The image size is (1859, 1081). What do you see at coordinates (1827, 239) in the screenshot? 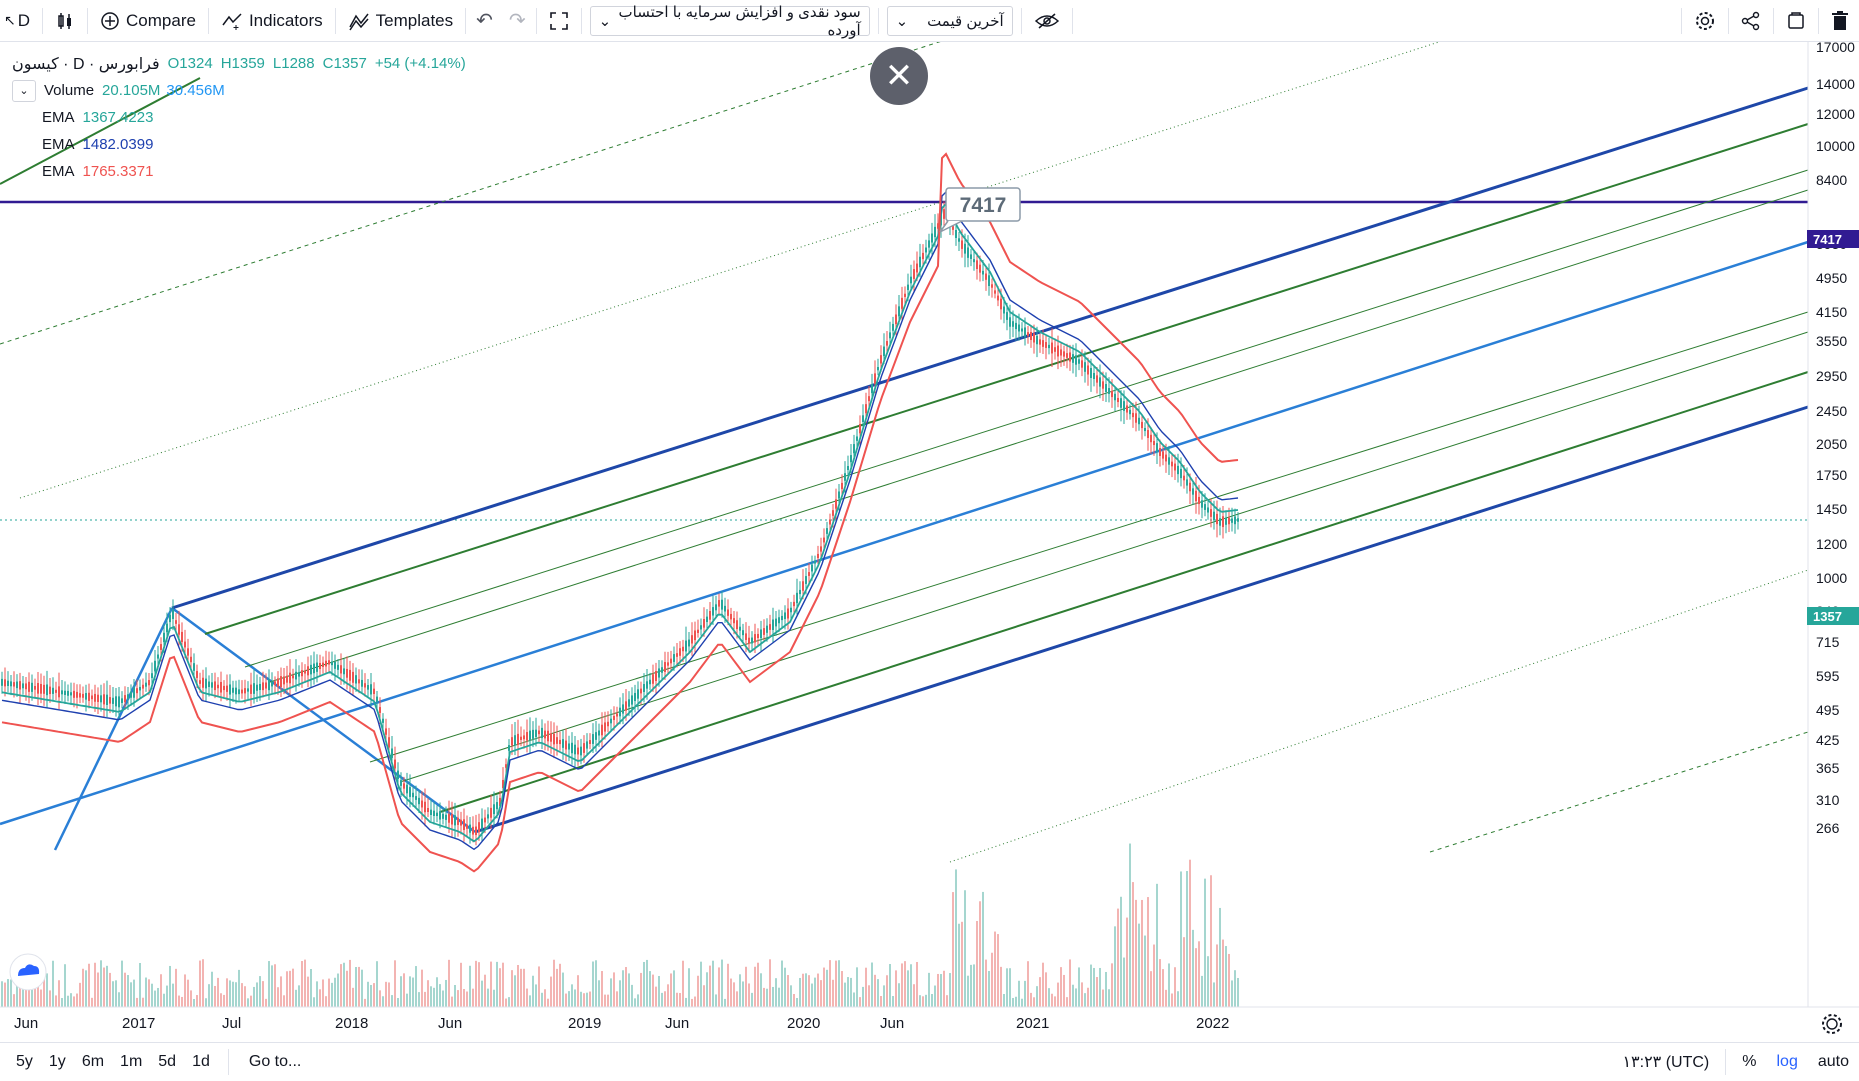
I see `level-price-tag-value: 7417` at bounding box center [1827, 239].